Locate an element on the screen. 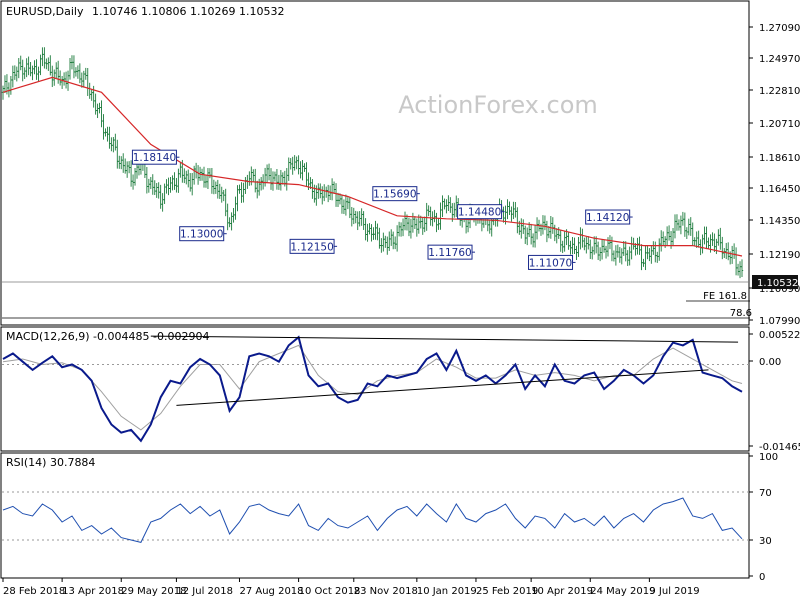 Image resolution: width=800 pixels, height=600 pixels. rsi-y-tick-label: 30 is located at coordinates (765, 541).